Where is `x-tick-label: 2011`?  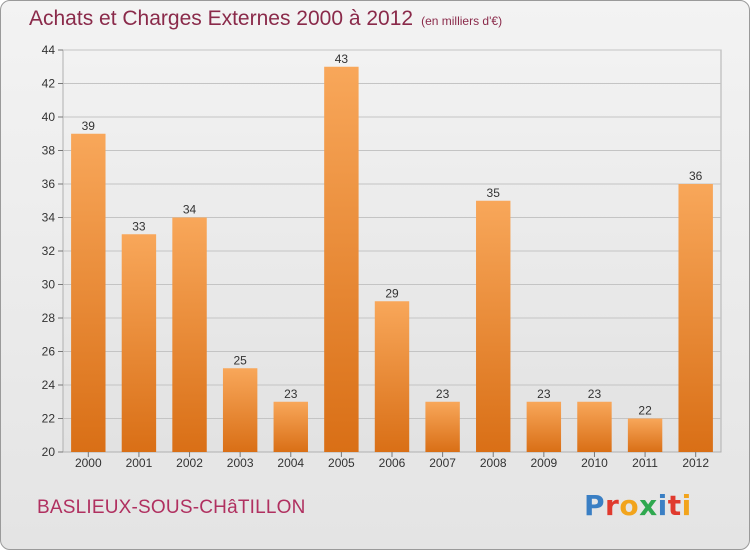 x-tick-label: 2011 is located at coordinates (645, 463).